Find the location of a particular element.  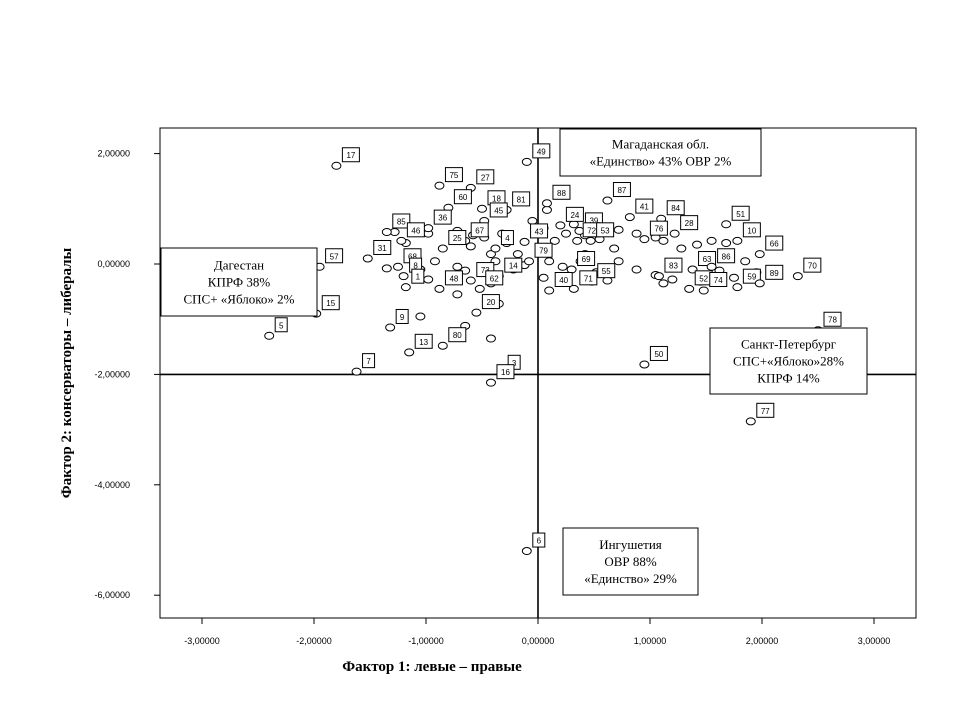

point-label: 48 is located at coordinates (453, 278).